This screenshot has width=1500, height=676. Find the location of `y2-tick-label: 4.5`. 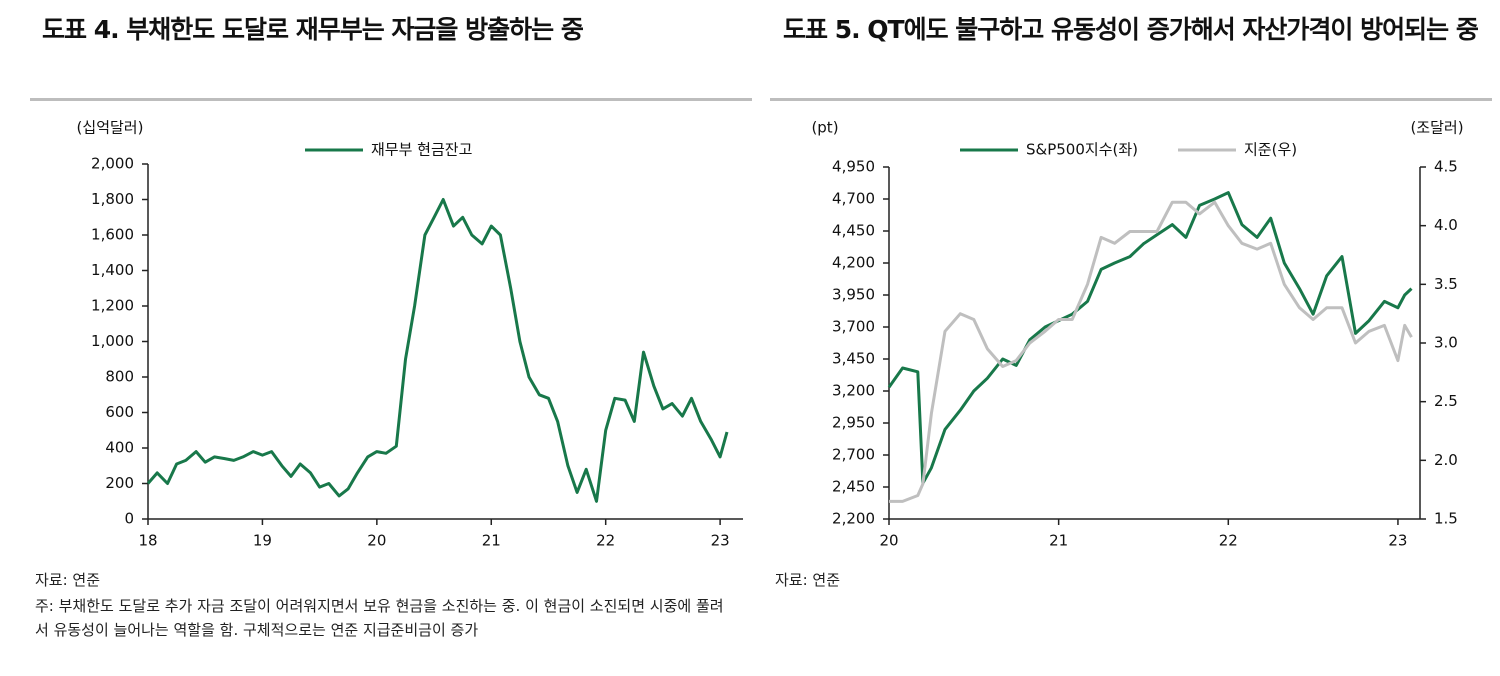

y2-tick-label: 4.5 is located at coordinates (1446, 167).